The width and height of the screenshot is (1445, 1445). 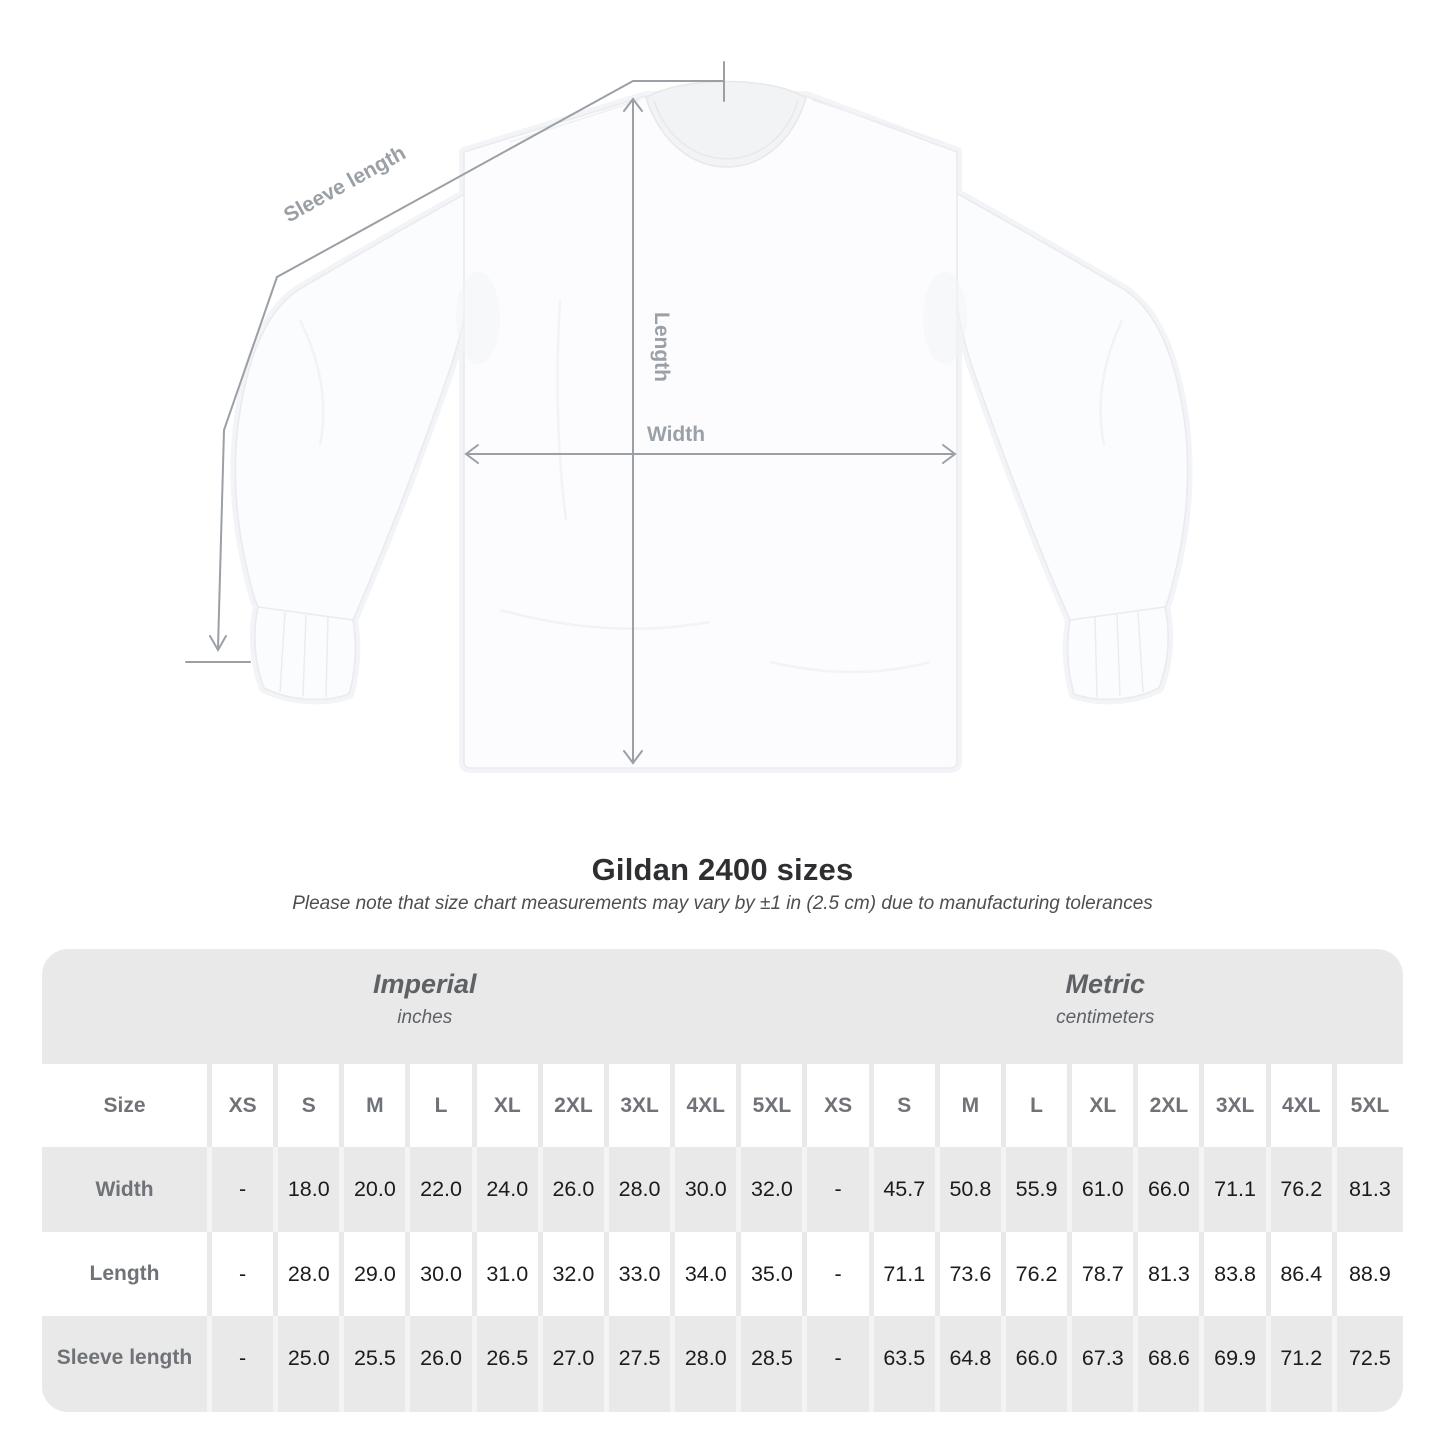 What do you see at coordinates (1171, 1364) in the screenshot?
I see `value-cell: 68.6` at bounding box center [1171, 1364].